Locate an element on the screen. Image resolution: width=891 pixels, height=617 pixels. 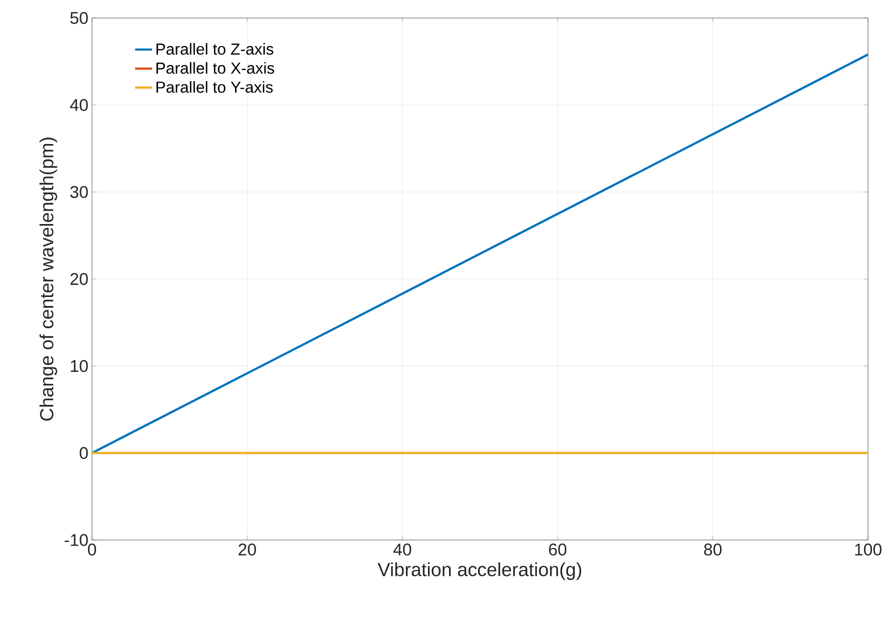
x-tick-label: 60 is located at coordinates (557, 550).